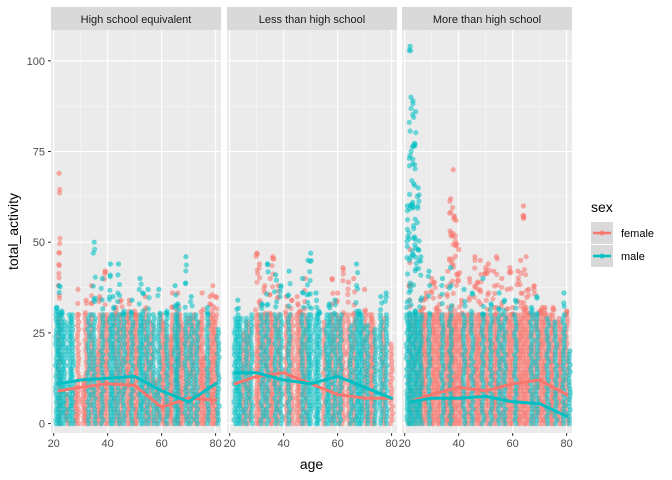 The image size is (672, 480). I want to click on y-tick-label: 50, so click(39, 243).